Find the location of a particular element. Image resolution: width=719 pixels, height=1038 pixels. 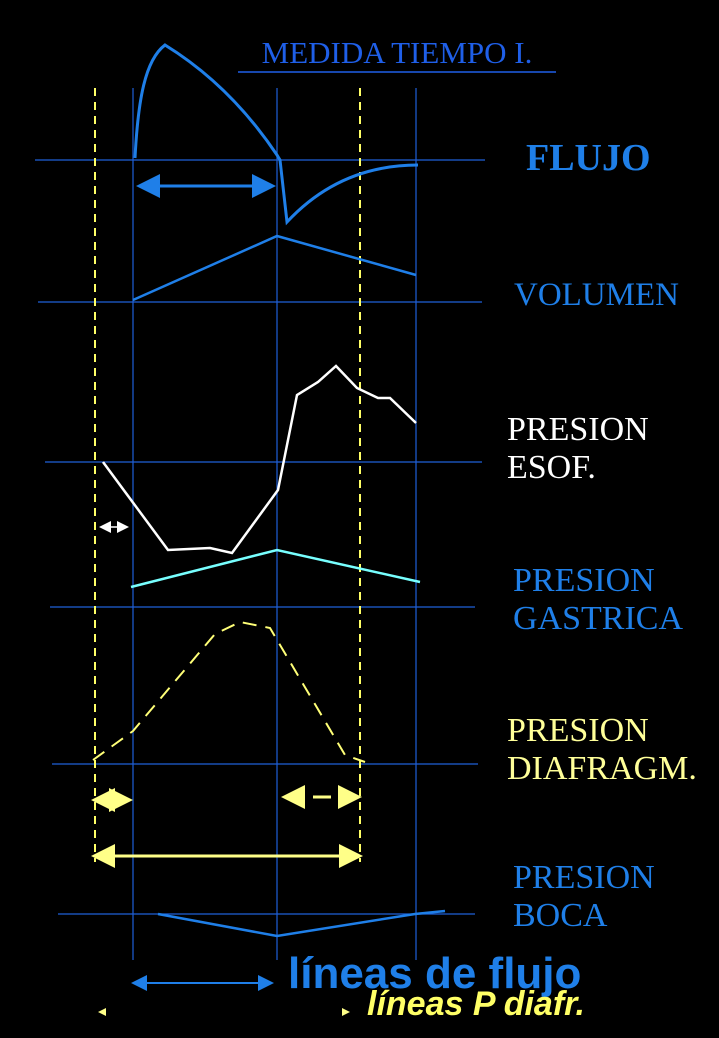

diaphragm-arrows is located at coordinates (227, 826).